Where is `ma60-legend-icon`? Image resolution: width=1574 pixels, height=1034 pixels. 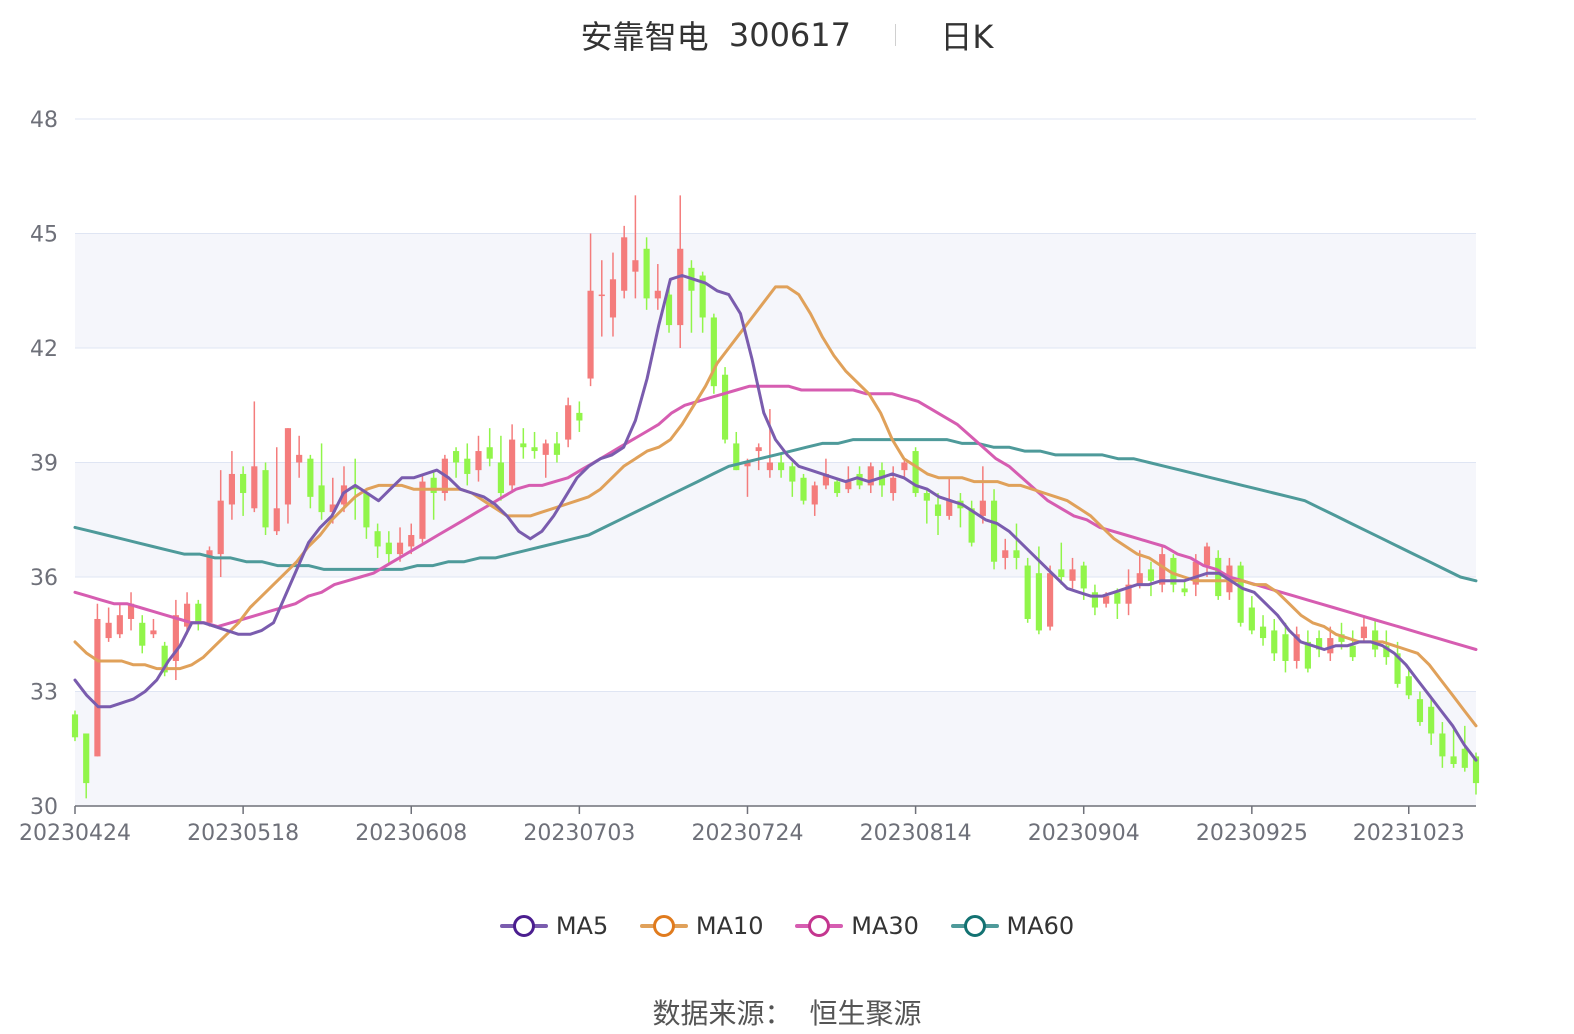 ma60-legend-icon is located at coordinates (974, 926).